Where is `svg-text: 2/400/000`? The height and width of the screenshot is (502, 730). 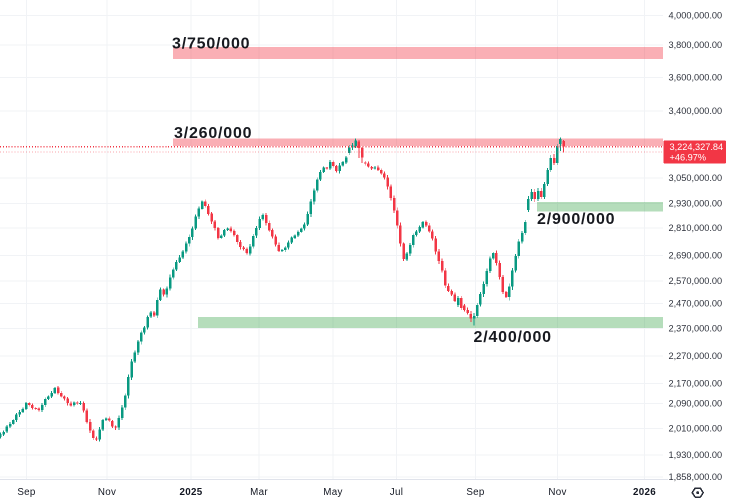
svg-text: 2/400/000 is located at coordinates (513, 337).